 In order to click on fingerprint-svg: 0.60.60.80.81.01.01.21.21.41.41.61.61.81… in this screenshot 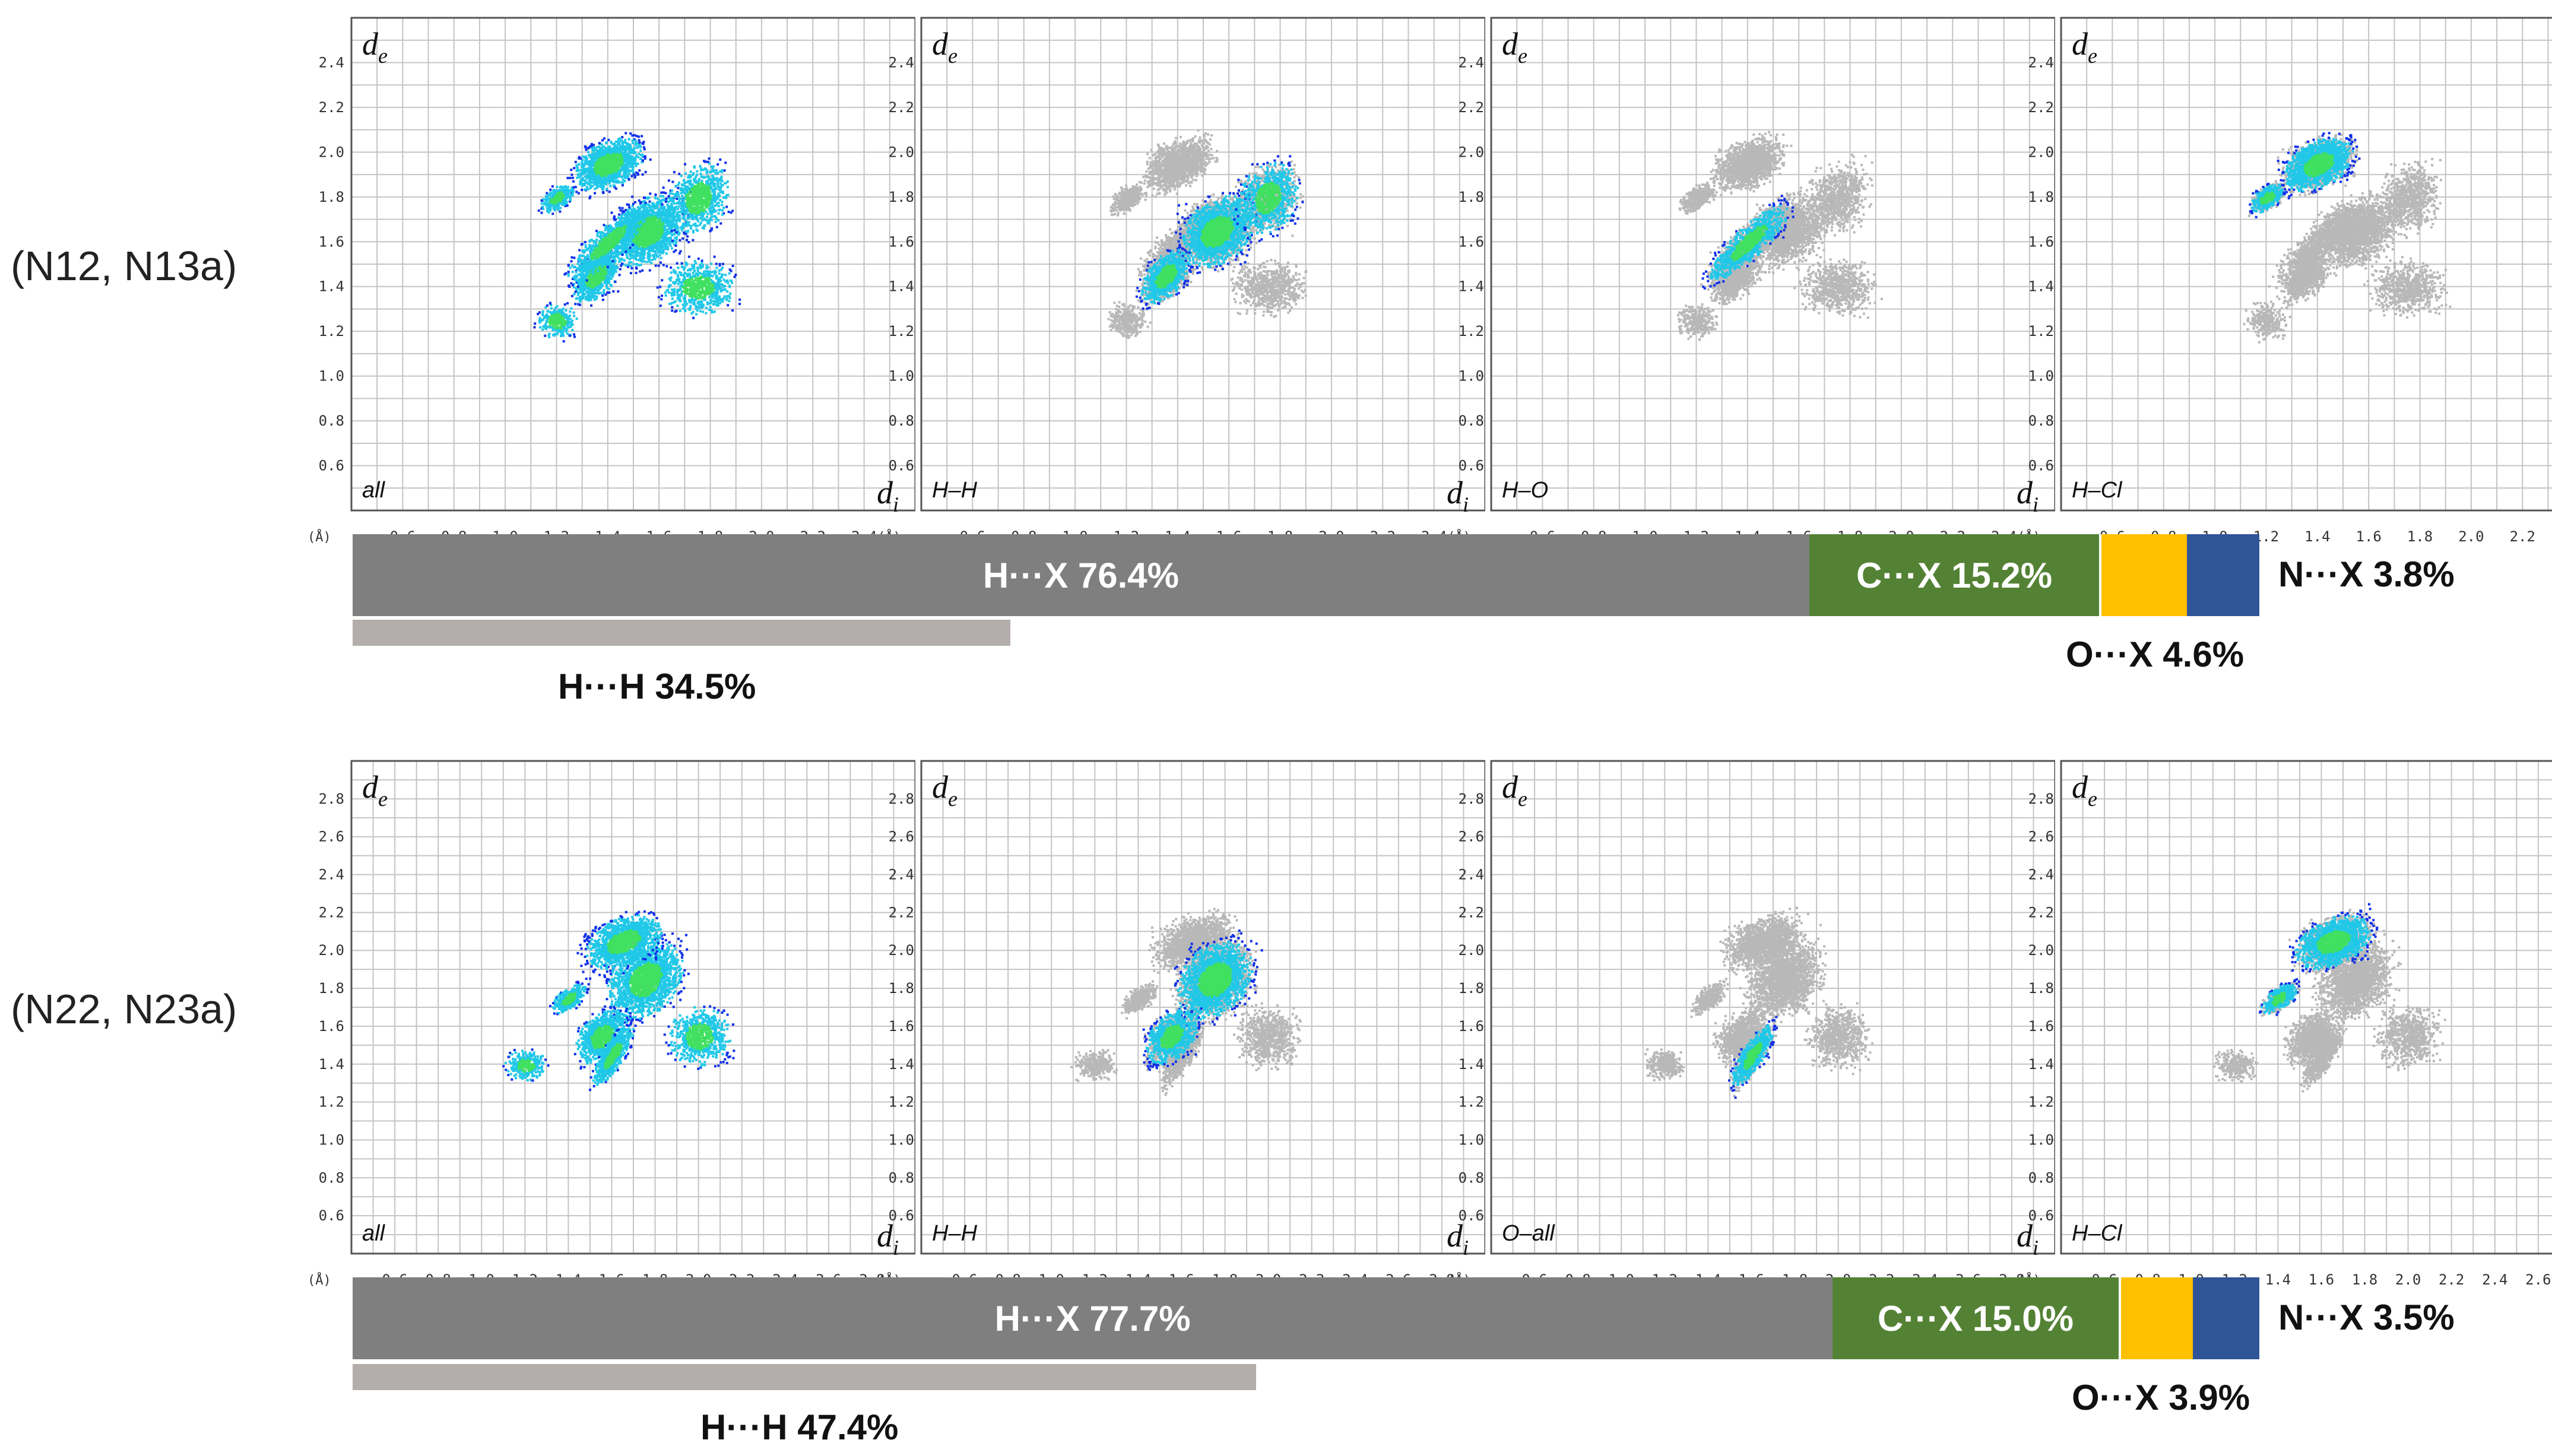, I will do `click(609, 279)`.